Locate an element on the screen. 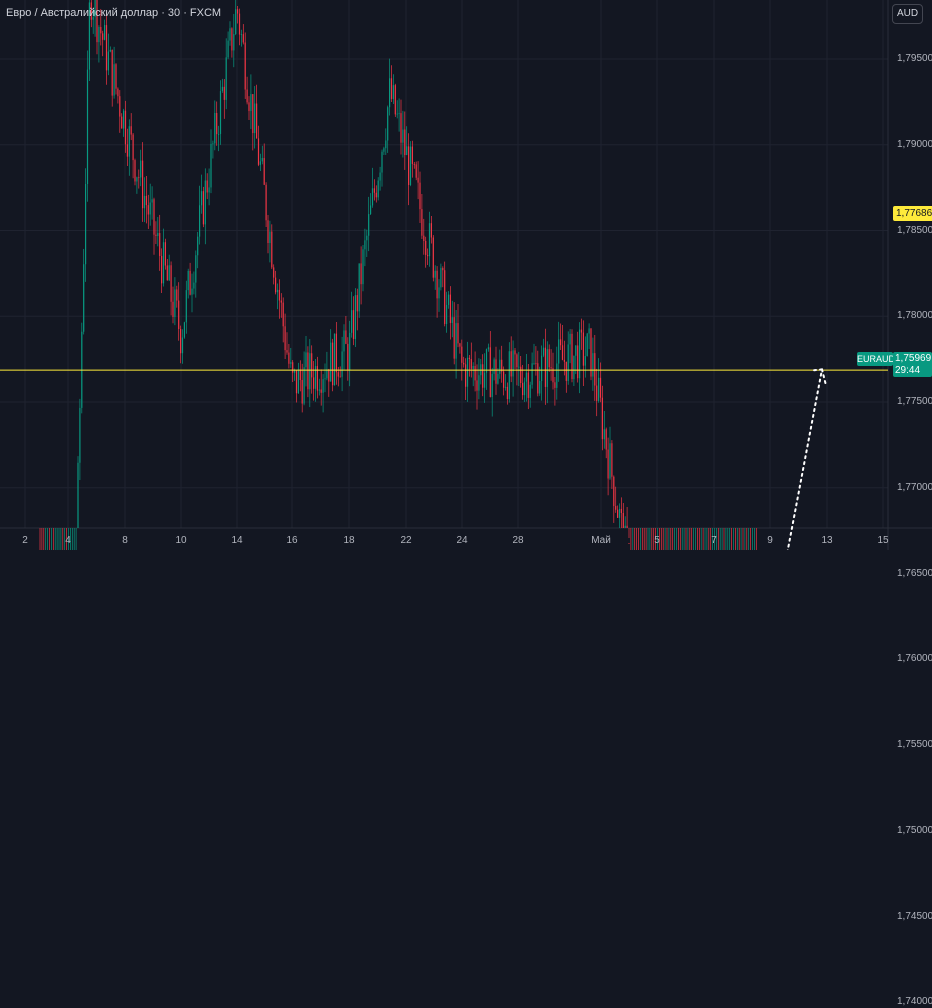 Image resolution: width=932 pixels, height=1008 pixels. projection-arrow is located at coordinates (796, 459).